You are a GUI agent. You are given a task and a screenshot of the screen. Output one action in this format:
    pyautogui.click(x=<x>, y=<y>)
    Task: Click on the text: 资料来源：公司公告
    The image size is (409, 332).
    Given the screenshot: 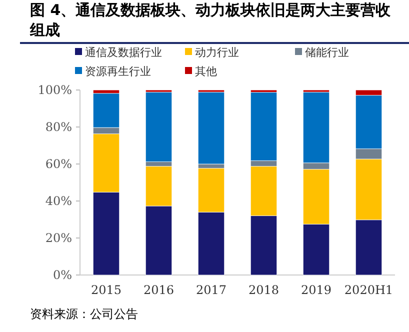 What is the action you would take?
    pyautogui.click(x=84, y=314)
    